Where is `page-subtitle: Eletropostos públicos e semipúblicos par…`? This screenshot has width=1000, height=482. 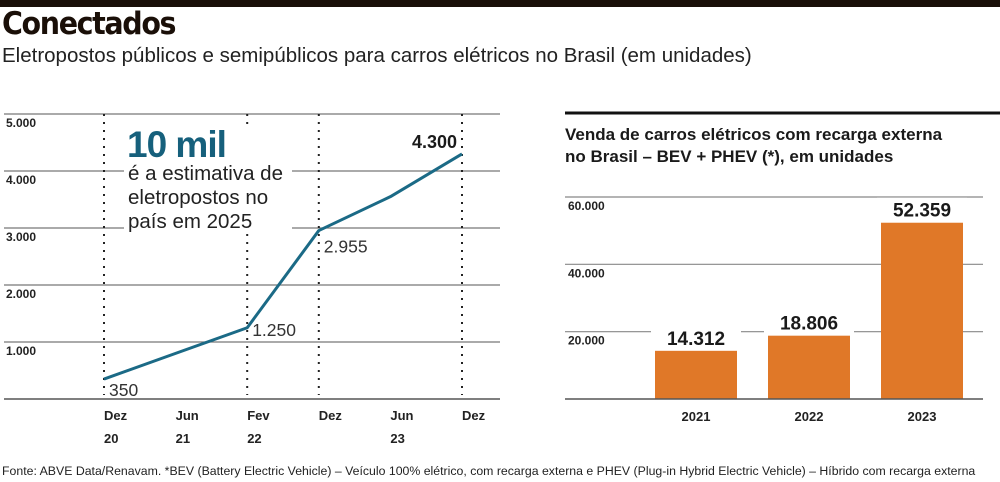
page-subtitle: Eletropostos públicos e semipúblicos par… is located at coordinates (377, 55).